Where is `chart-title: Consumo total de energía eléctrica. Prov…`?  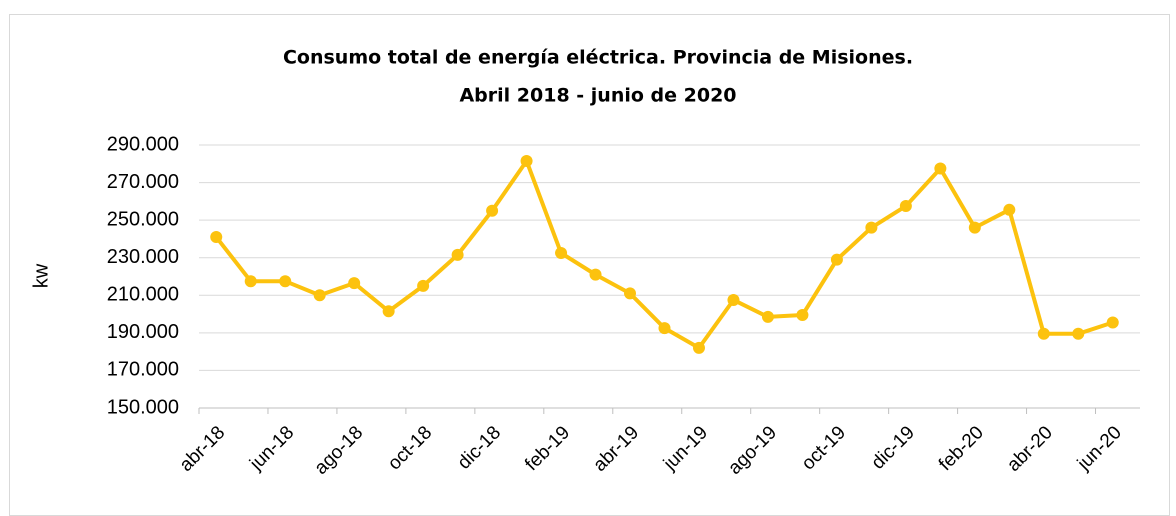
chart-title: Consumo total de energía eléctrica. Prov… is located at coordinates (598, 58).